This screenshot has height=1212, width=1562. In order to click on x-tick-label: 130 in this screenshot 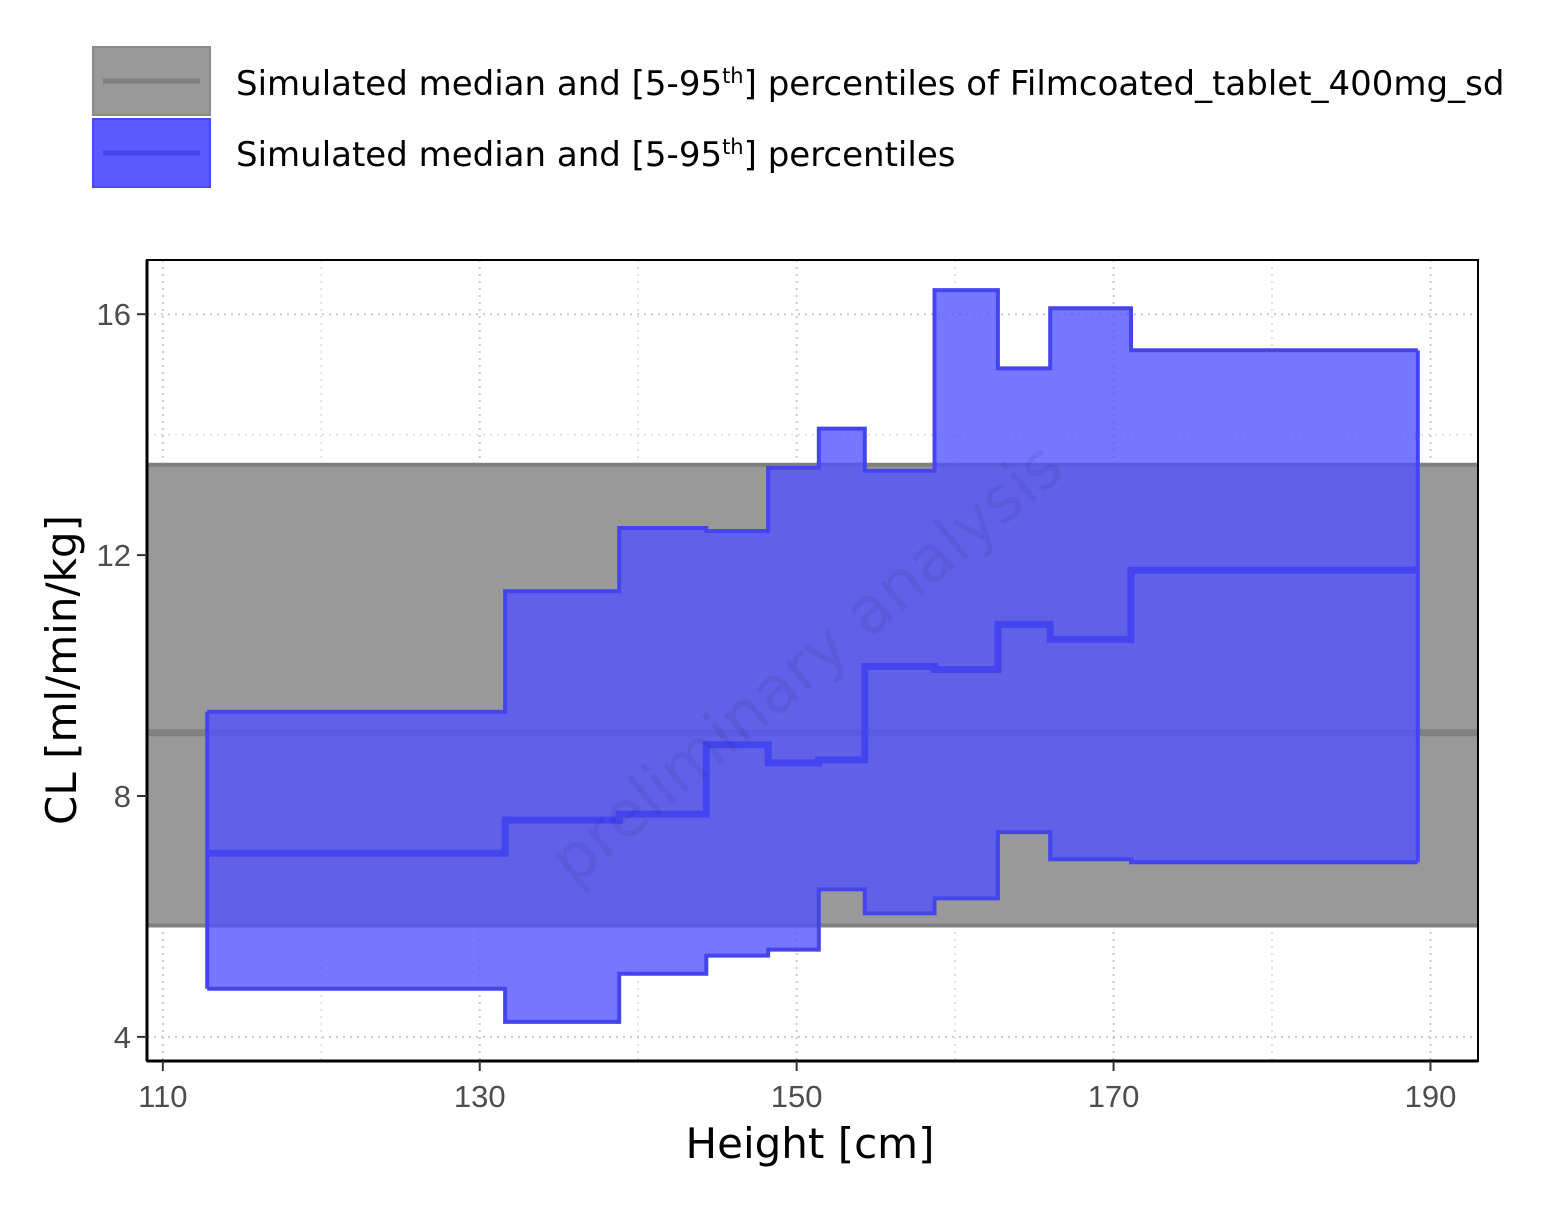, I will do `click(480, 1096)`.